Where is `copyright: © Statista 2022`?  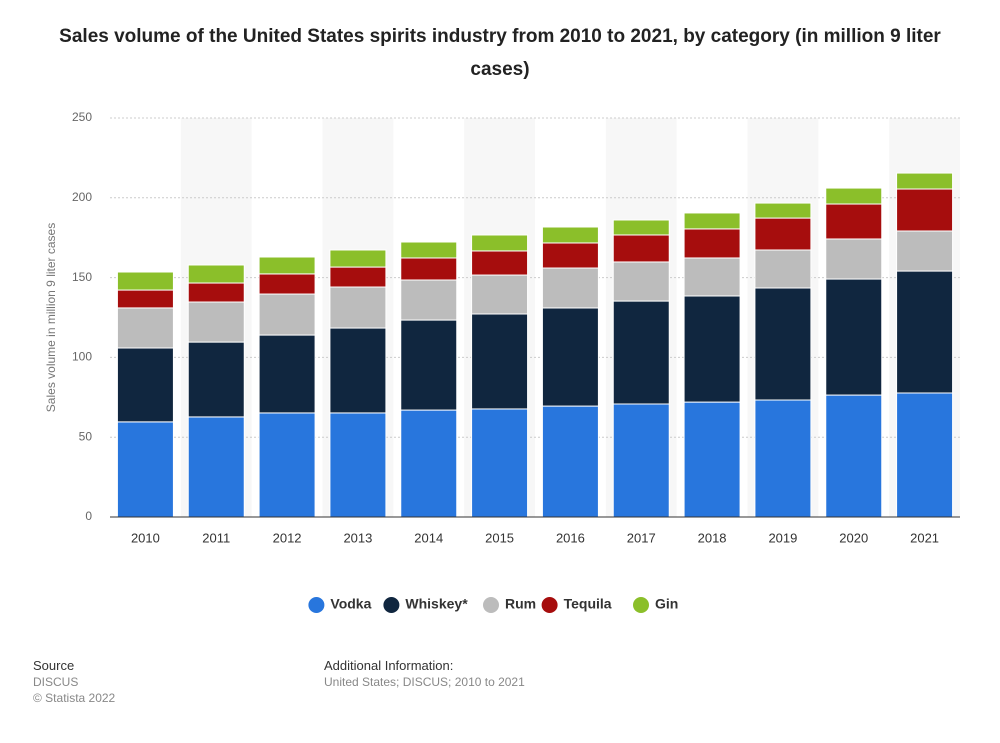
copyright: © Statista 2022 is located at coordinates (74, 698).